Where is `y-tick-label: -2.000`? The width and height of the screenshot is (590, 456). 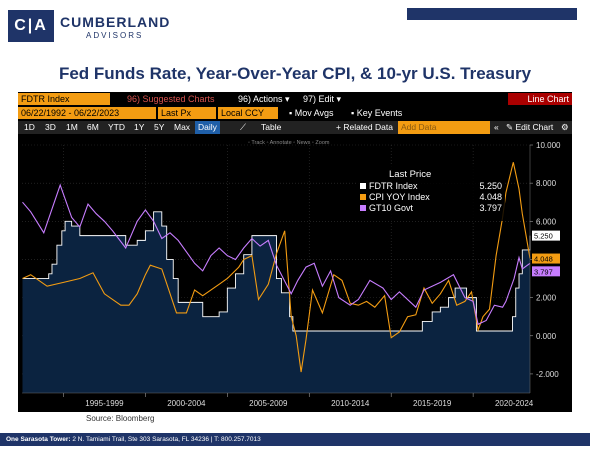 y-tick-label: -2.000 is located at coordinates (547, 374).